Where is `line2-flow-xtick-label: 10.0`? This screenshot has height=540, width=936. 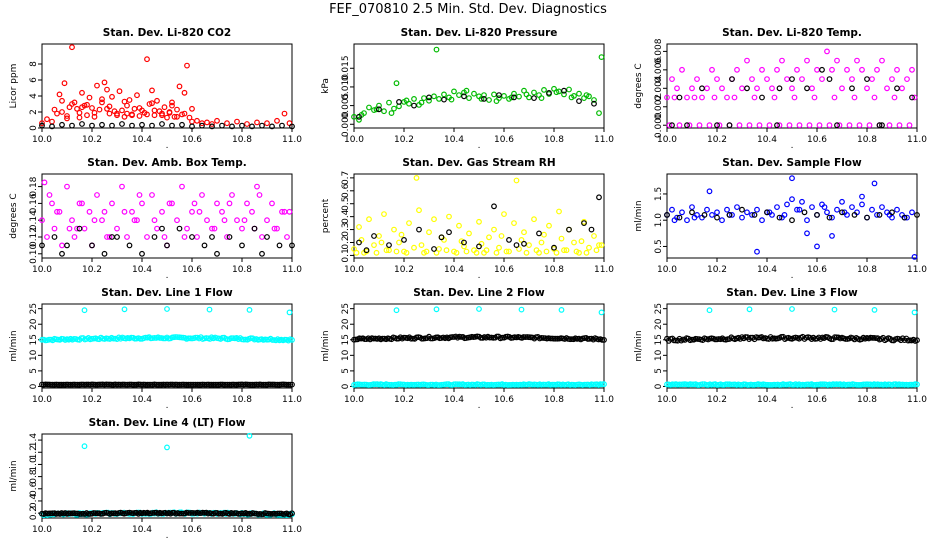 line2-flow-xtick-label: 10.0 is located at coordinates (354, 400).